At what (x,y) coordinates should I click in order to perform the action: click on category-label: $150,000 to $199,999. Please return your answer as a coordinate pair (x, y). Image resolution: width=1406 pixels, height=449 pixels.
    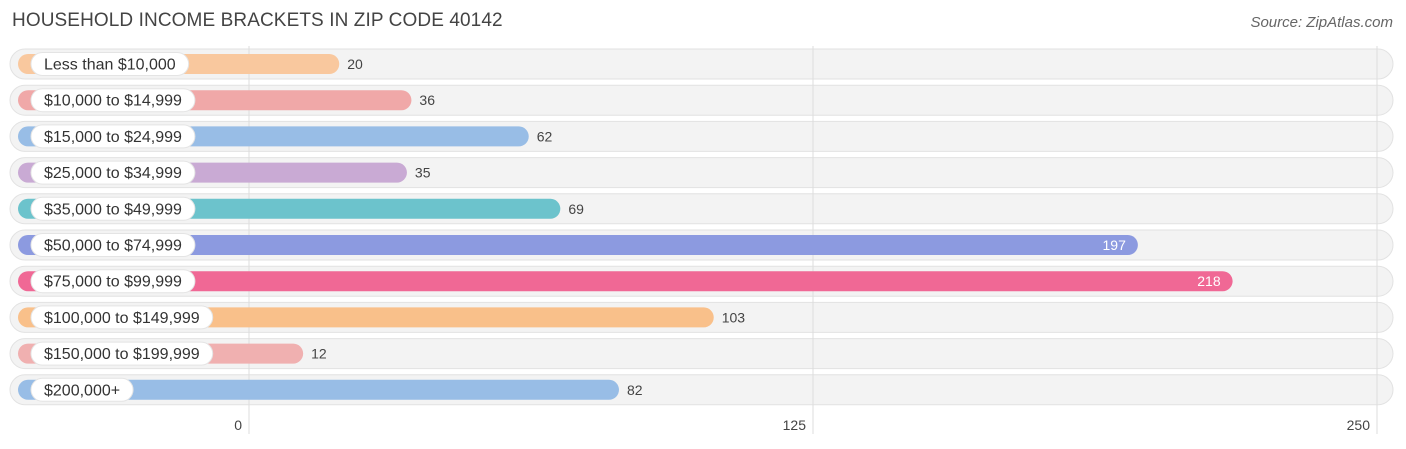
    Looking at the image, I should click on (122, 354).